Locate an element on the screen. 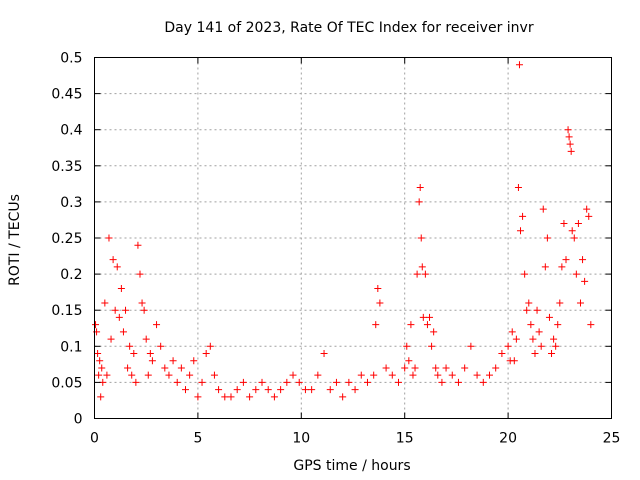 This screenshot has height=480, width=640. y-axis-label: ROTI / TECUs is located at coordinates (15, 240).